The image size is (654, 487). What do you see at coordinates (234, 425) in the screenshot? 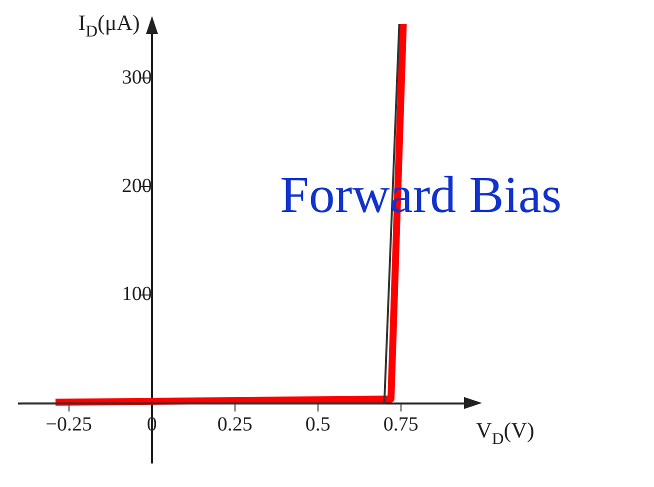
I see `x-tick-label: 0.25` at bounding box center [234, 425].